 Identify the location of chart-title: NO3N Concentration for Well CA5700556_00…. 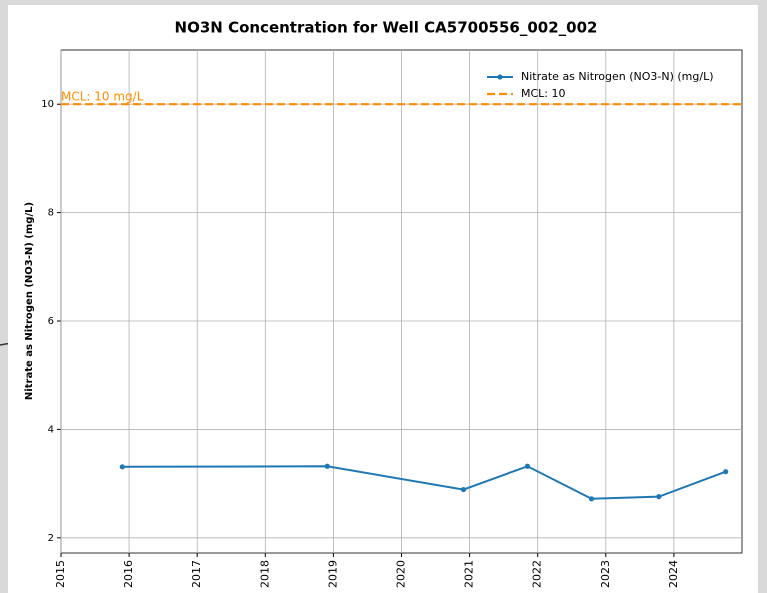
(386, 28).